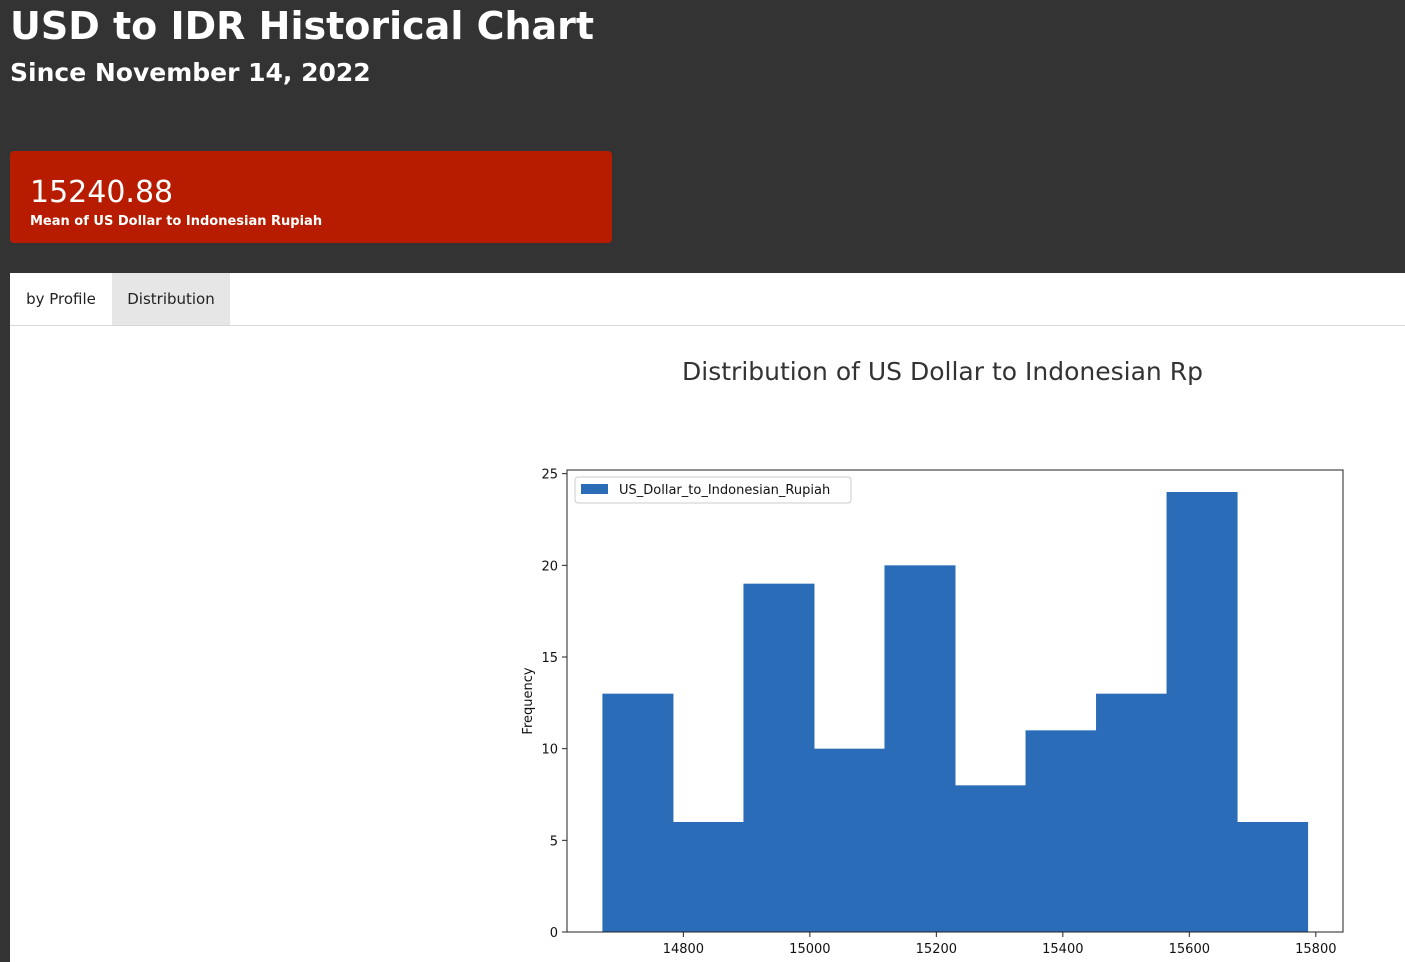 The width and height of the screenshot is (1405, 962). Describe the element at coordinates (171, 299) in the screenshot. I see `tab-distribution: Distribution` at that location.